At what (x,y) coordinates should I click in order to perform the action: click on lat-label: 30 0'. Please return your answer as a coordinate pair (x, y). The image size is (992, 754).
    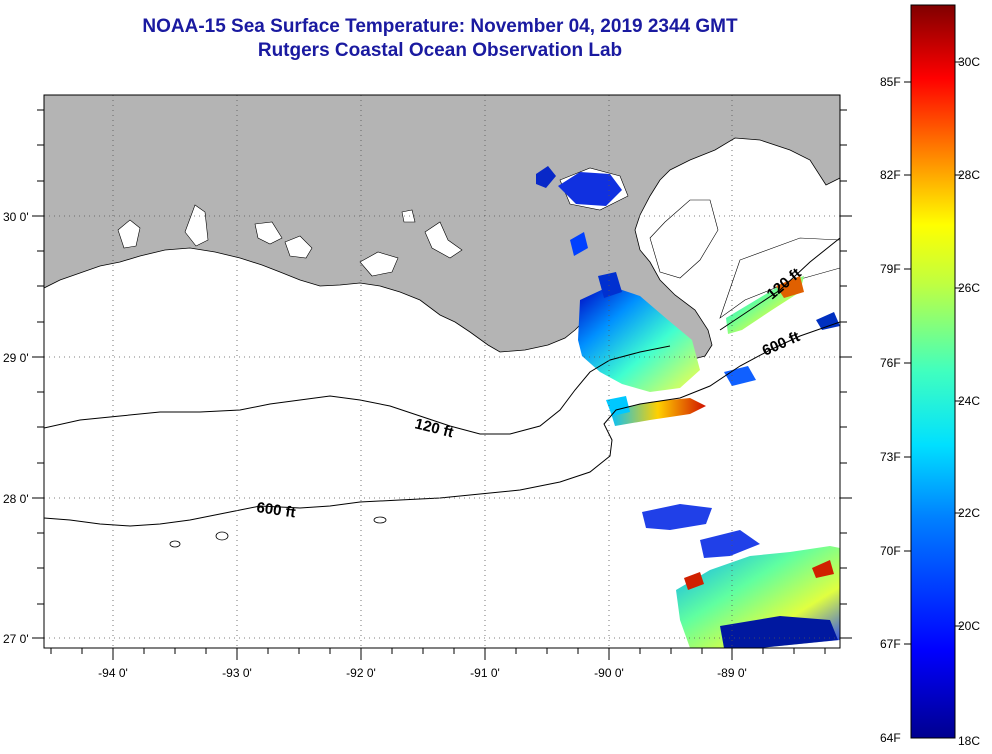
    Looking at the image, I should click on (16, 217).